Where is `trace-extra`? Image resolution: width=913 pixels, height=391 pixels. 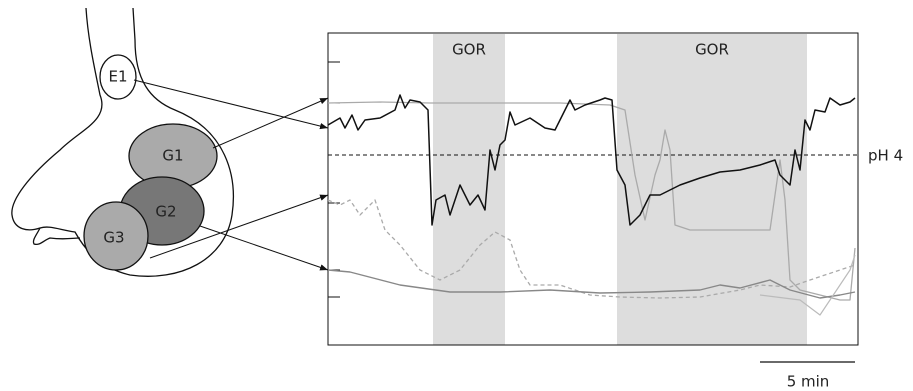
trace-extra is located at coordinates (807, 285).